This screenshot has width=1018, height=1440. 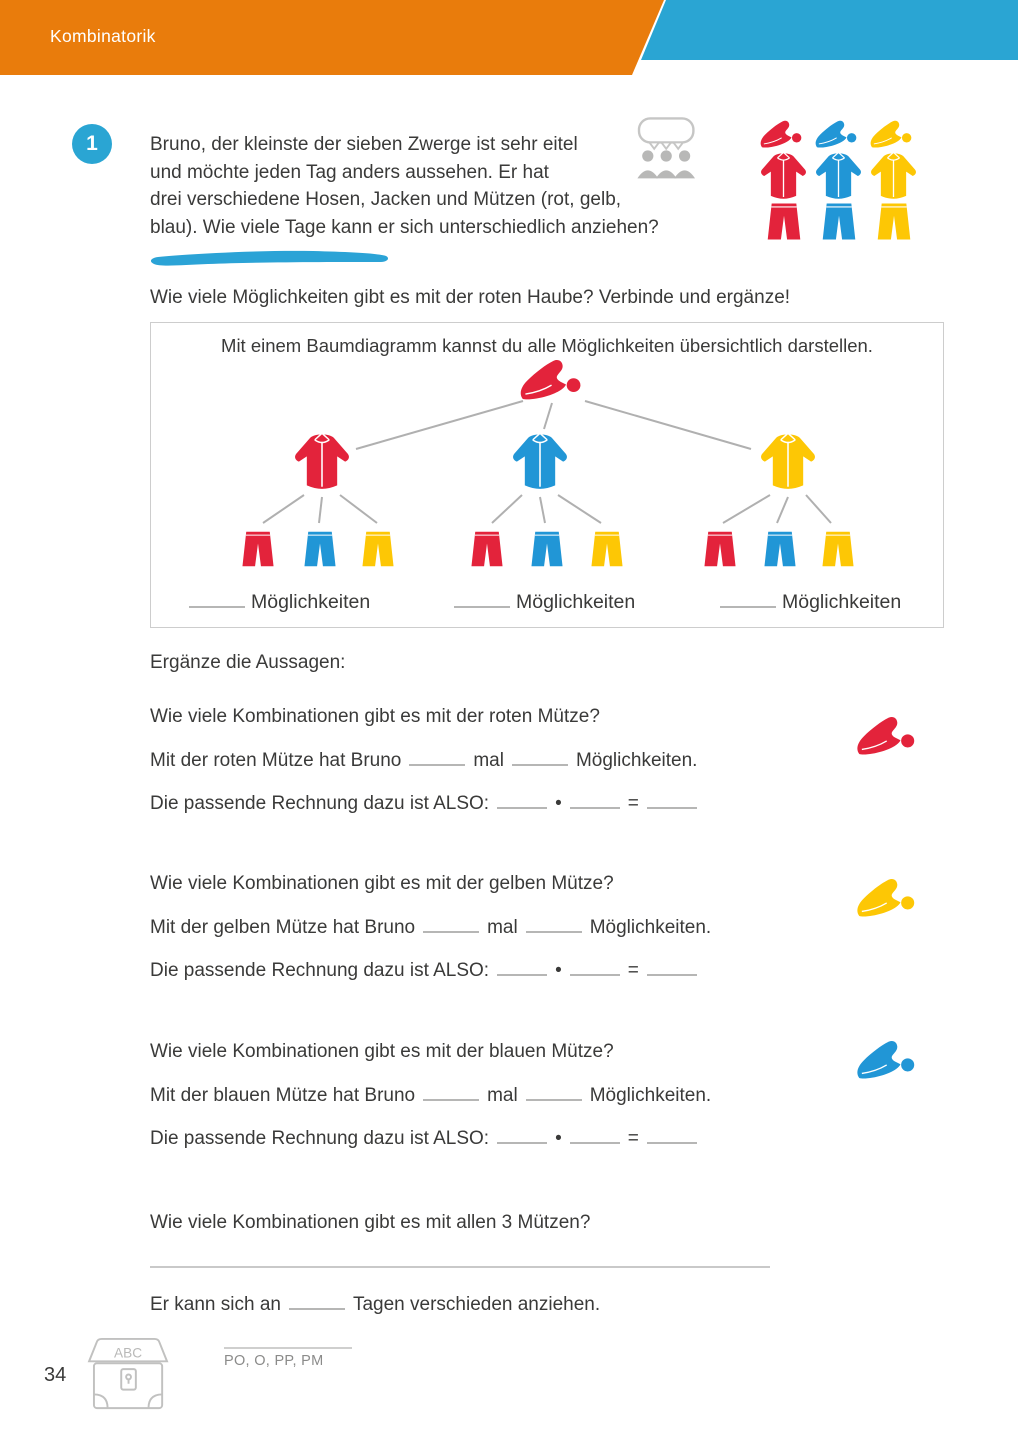 What do you see at coordinates (55, 1375) in the screenshot?
I see `page-number: 34` at bounding box center [55, 1375].